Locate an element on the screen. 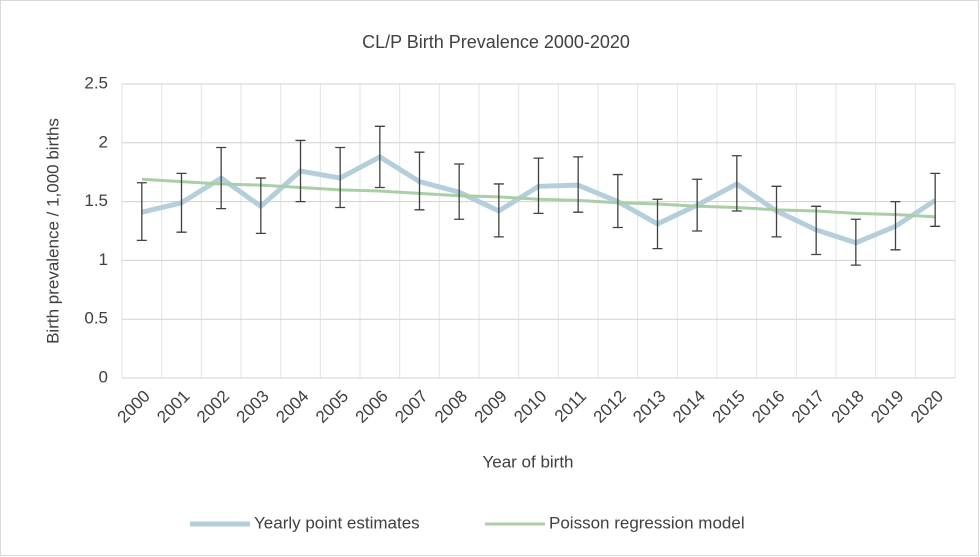 The height and width of the screenshot is (557, 980). y-tick-label: 2.5 is located at coordinates (96, 82).